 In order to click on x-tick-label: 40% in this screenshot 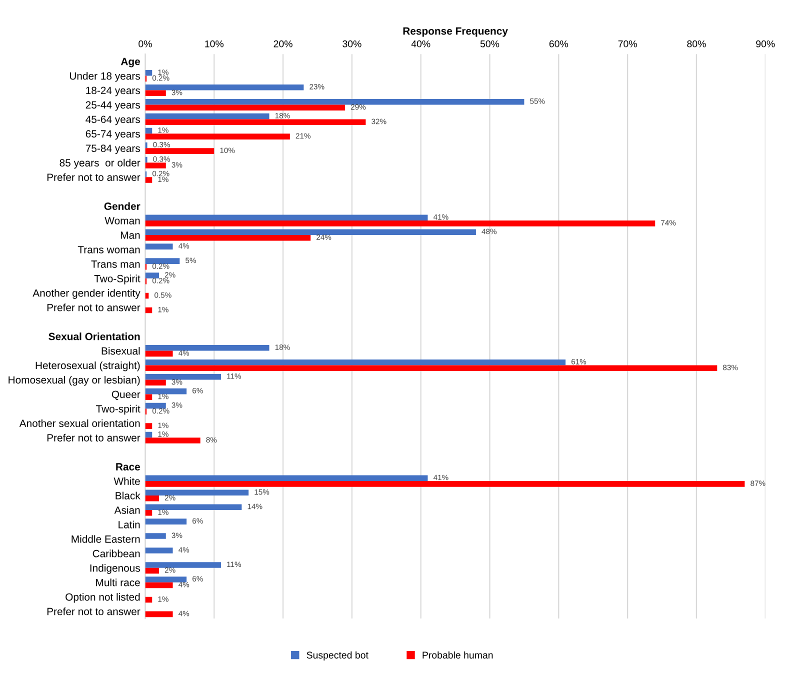, I will do `click(420, 44)`.